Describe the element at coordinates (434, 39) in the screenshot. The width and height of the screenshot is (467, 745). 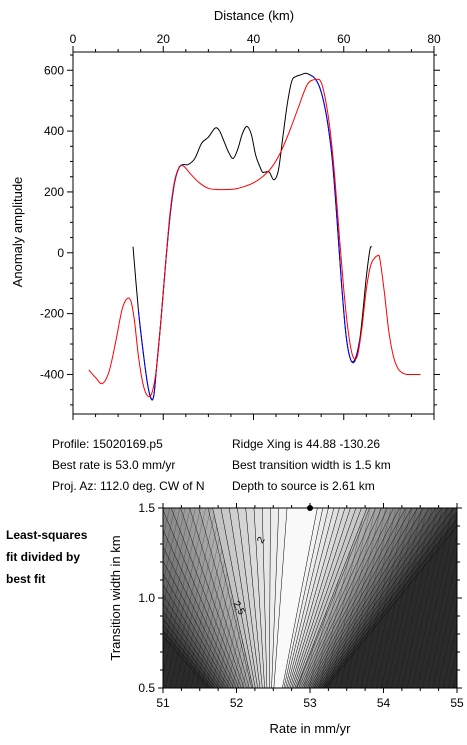
I see `x-tick-label: 80` at that location.